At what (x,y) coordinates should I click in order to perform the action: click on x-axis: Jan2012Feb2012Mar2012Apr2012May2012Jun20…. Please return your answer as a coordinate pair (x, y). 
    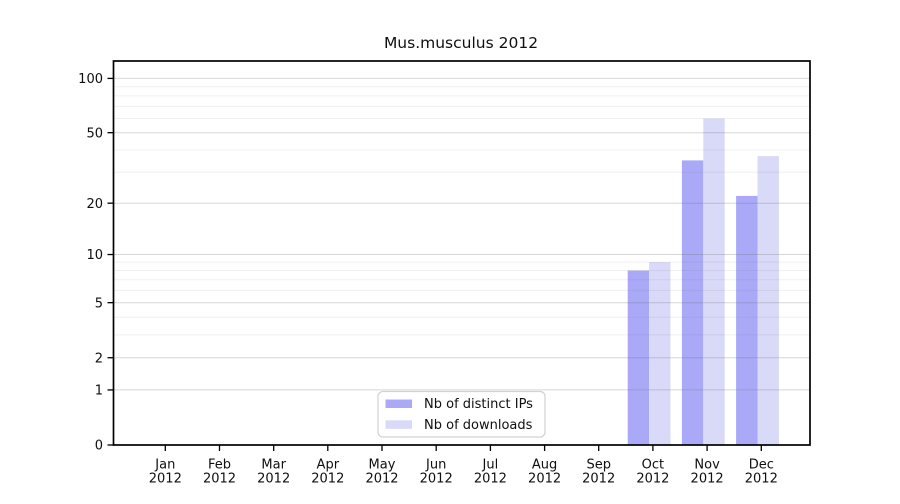
    Looking at the image, I should click on (463, 466).